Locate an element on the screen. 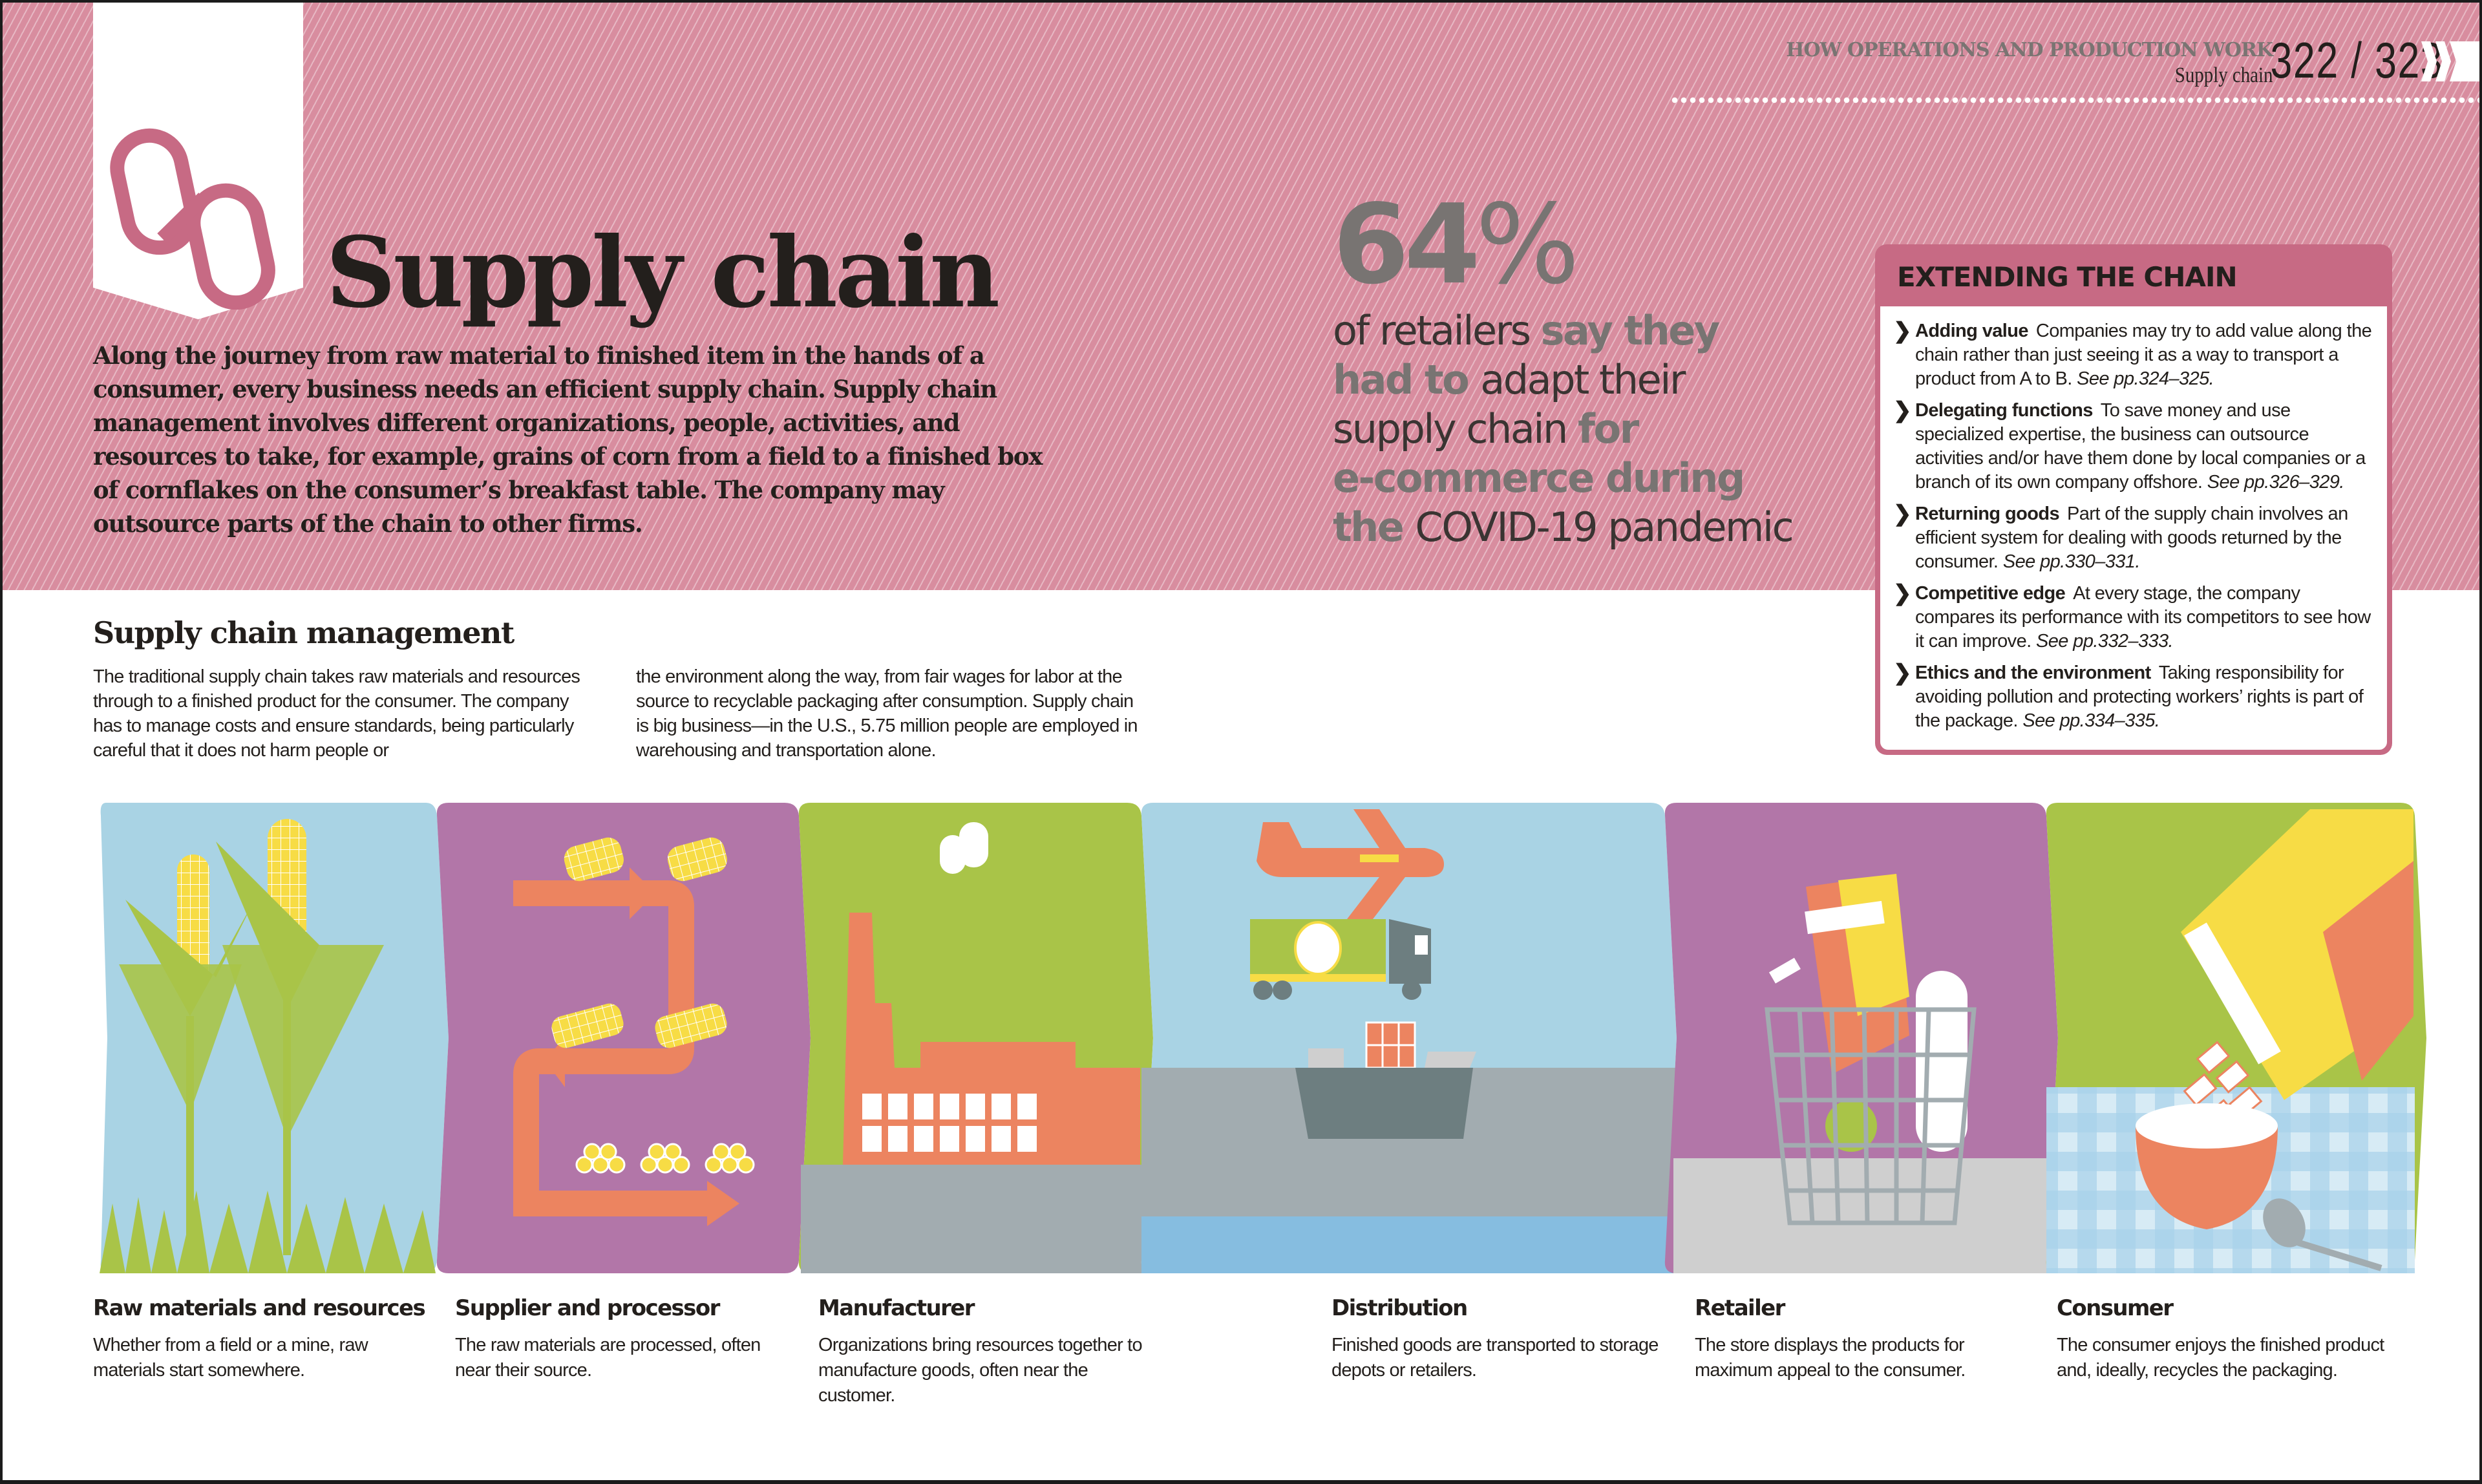 The image size is (2482, 1484). running-head-topic: Supply chain is located at coordinates (2223, 75).